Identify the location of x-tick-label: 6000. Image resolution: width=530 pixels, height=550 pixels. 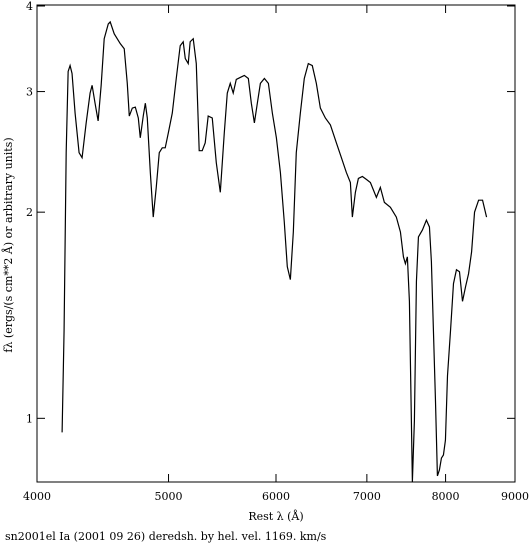
(276, 496).